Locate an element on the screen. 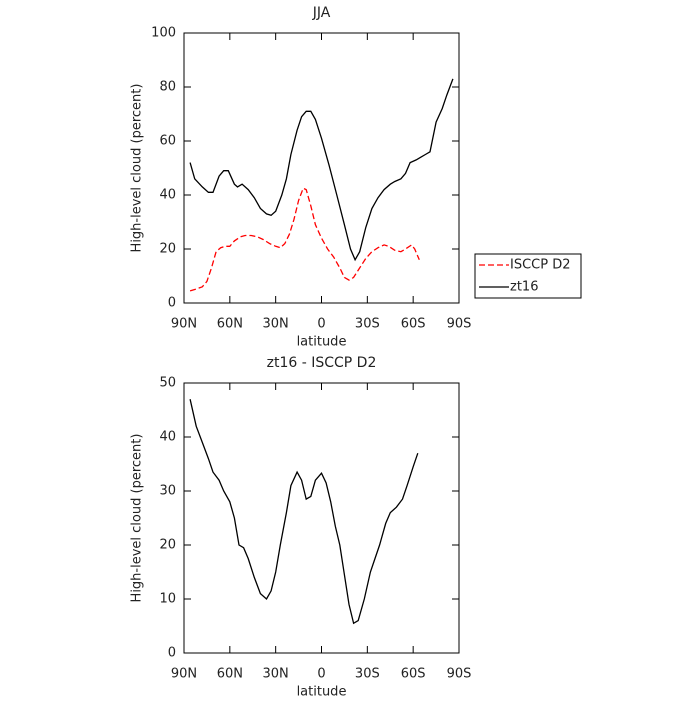  y-tick-label: 60 is located at coordinates (167, 141).